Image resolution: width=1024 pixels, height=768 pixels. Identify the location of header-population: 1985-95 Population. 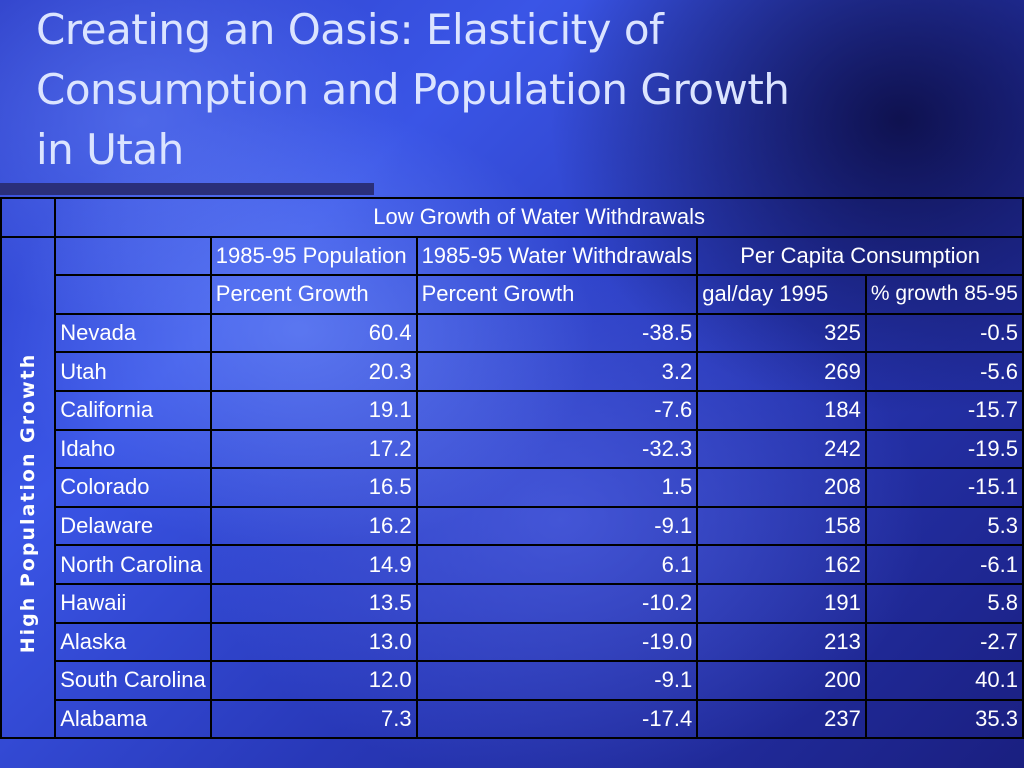
(313, 256).